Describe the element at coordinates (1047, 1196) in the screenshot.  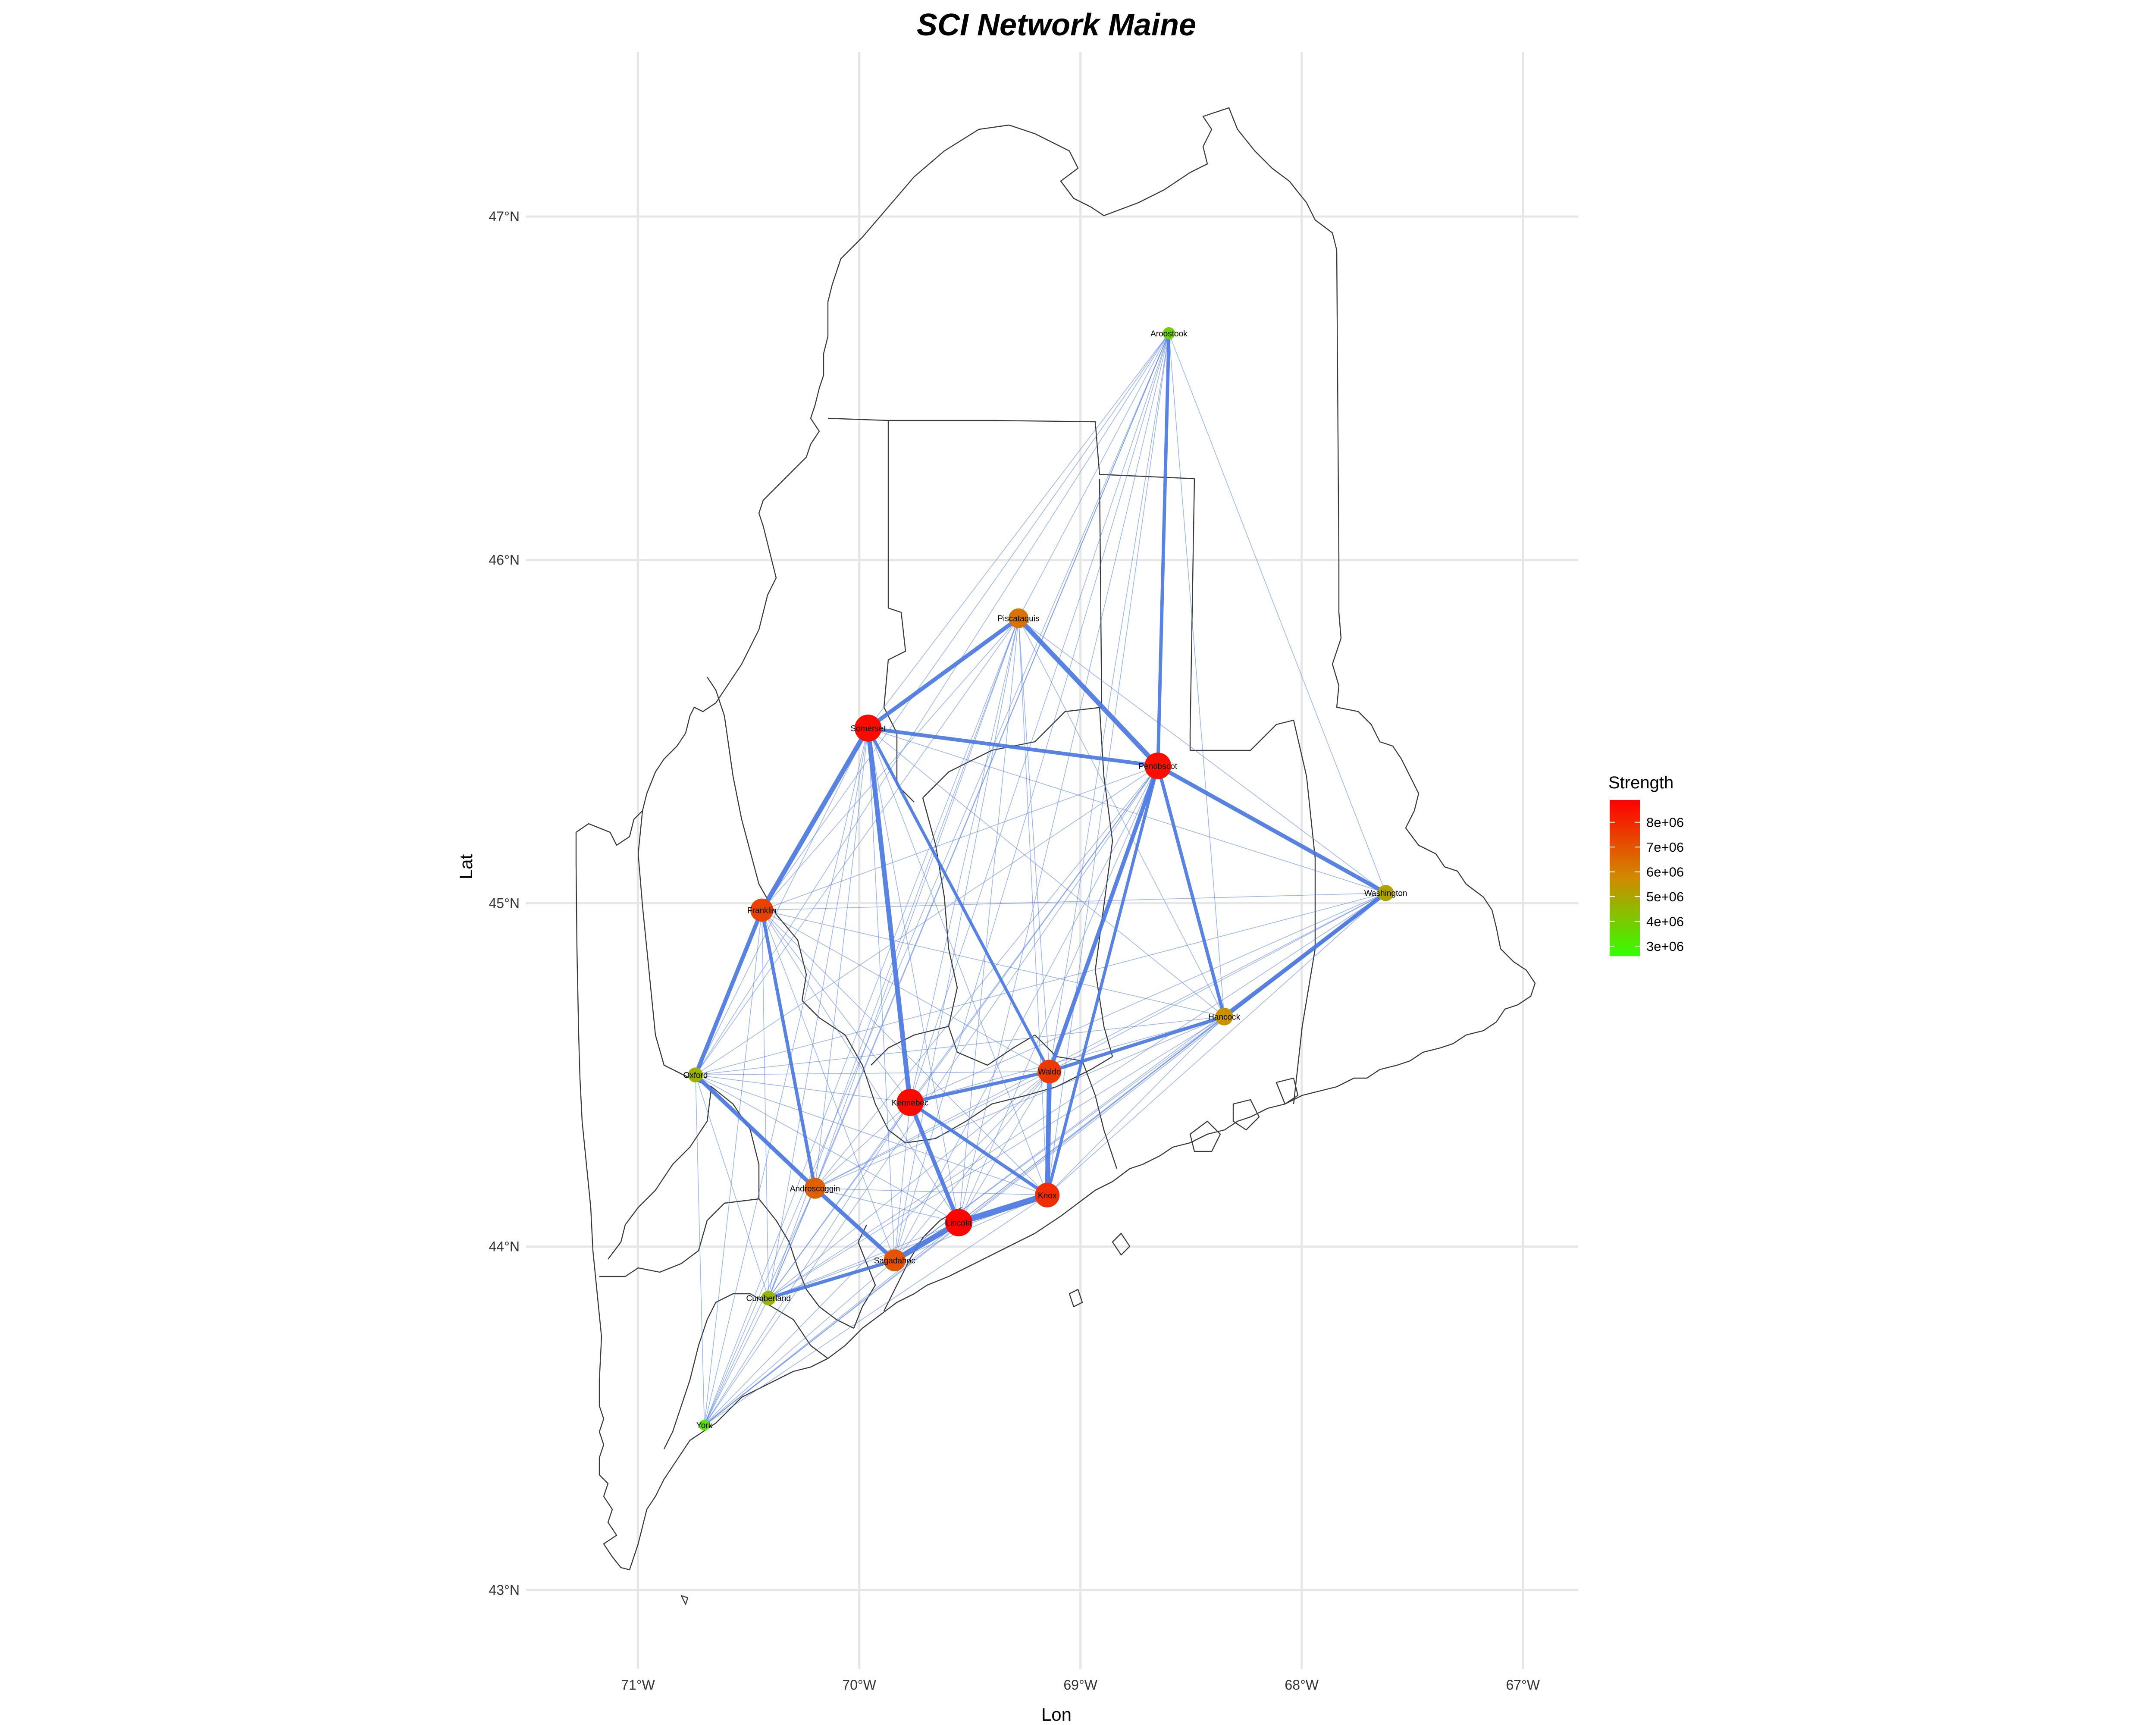
I see `node-label: Knox` at that location.